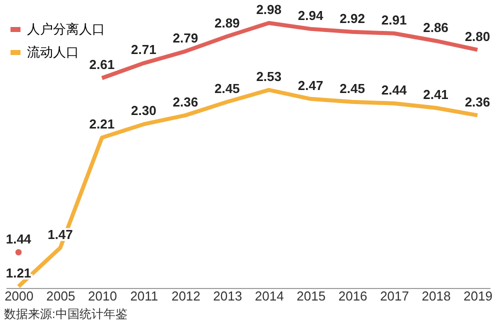 The width and height of the screenshot is (500, 324). What do you see at coordinates (227, 22) in the screenshot?
I see `data-label: 2.89` at bounding box center [227, 22].